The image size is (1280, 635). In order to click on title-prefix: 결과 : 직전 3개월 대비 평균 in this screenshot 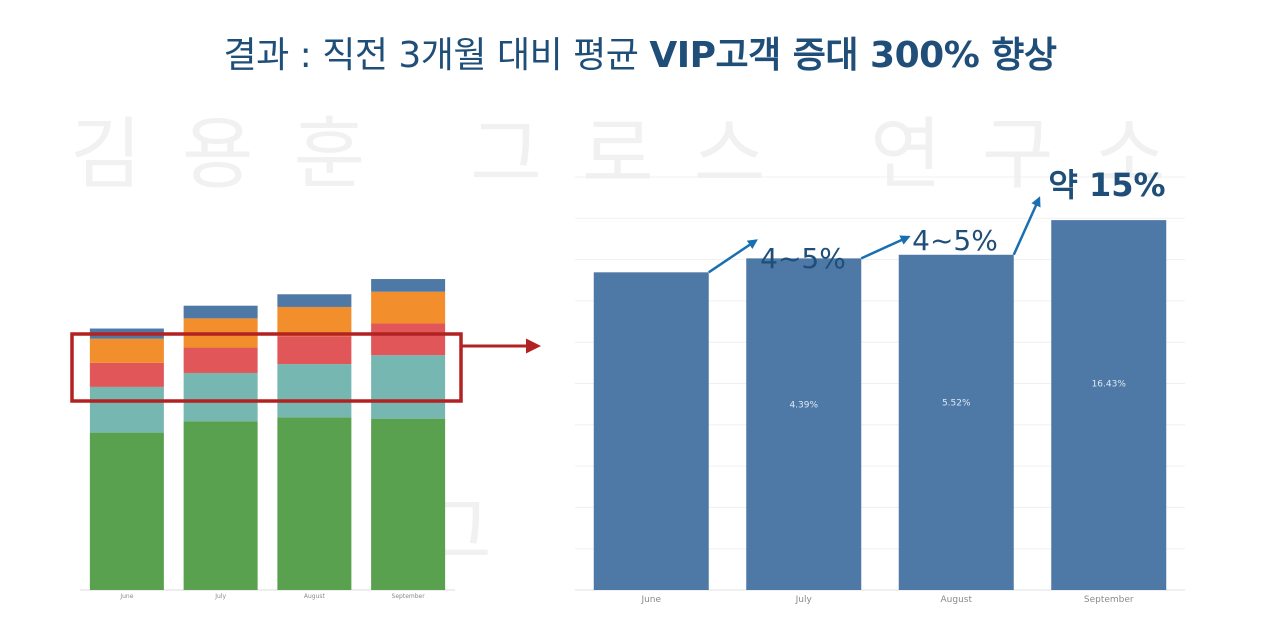, I will do `click(436, 55)`.